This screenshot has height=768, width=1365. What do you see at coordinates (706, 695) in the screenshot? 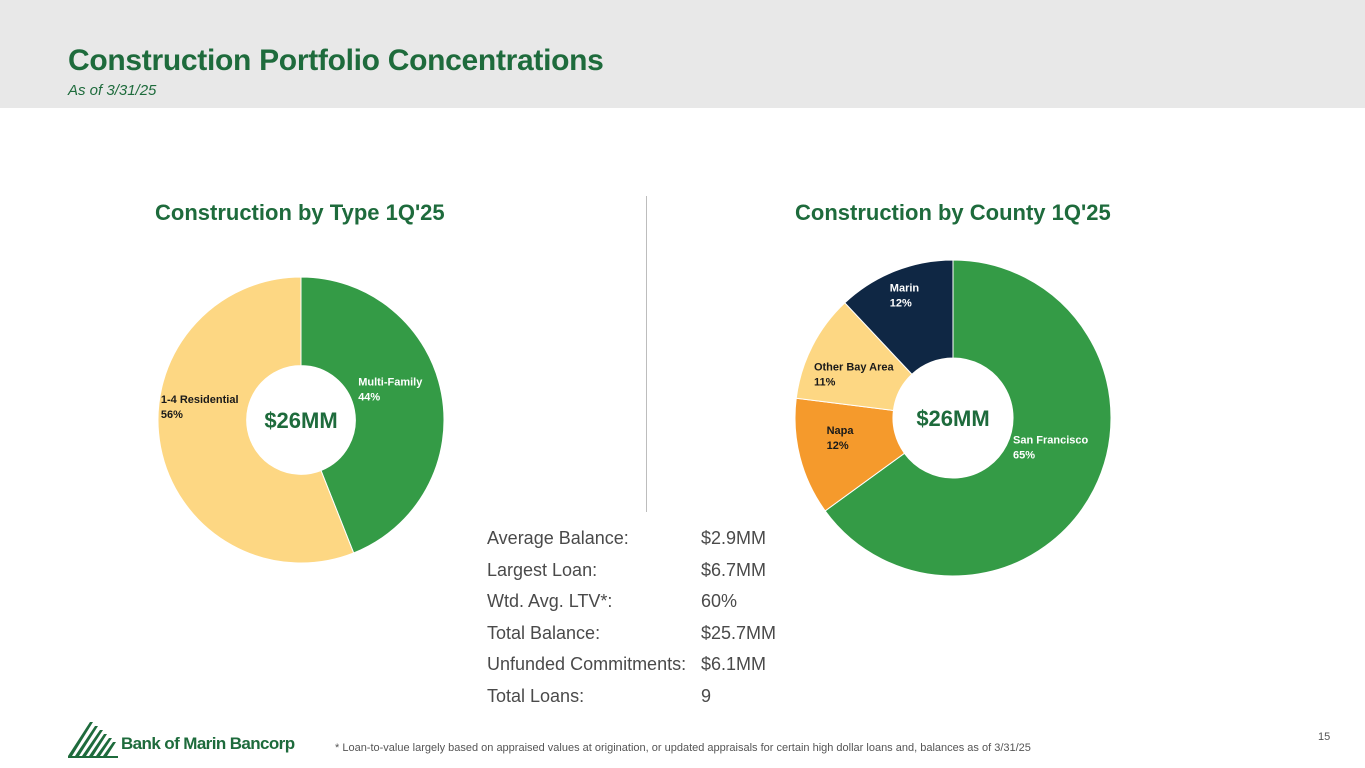
I see `stat-value: 9` at bounding box center [706, 695].